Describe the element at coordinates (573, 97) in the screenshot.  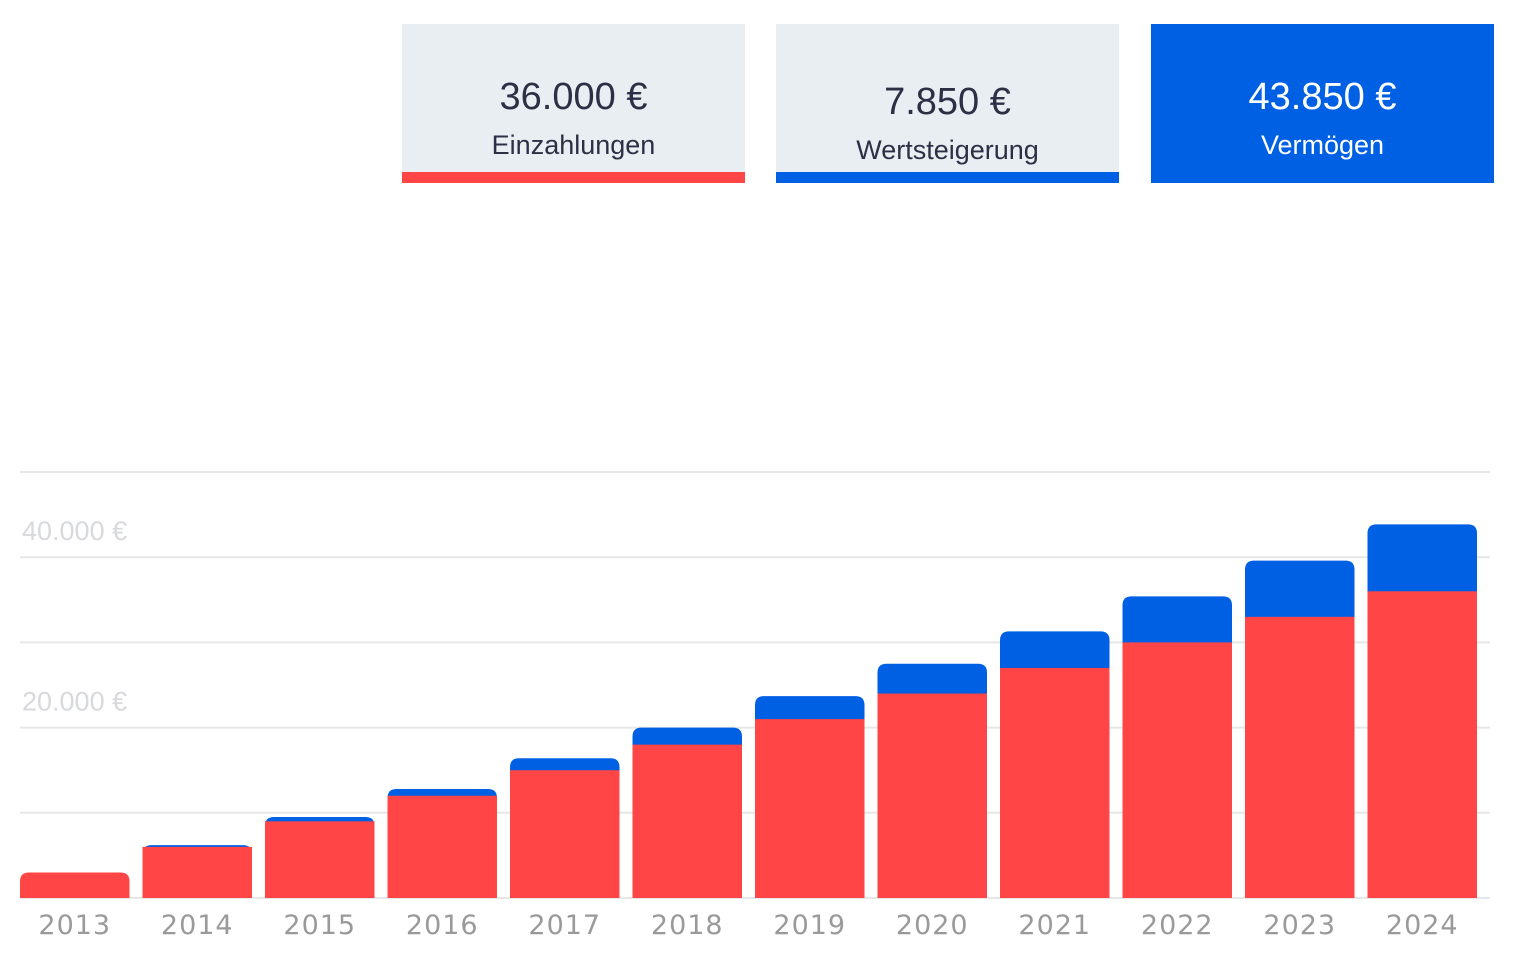
I see `deposits-value: 36.000 €` at that location.